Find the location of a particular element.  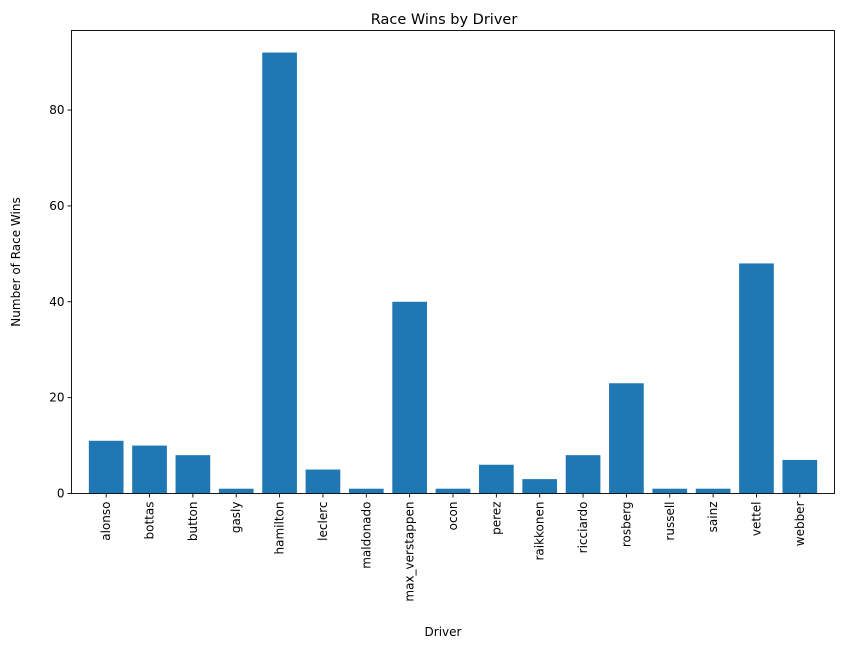

x-axis-label: Driver is located at coordinates (443, 632).